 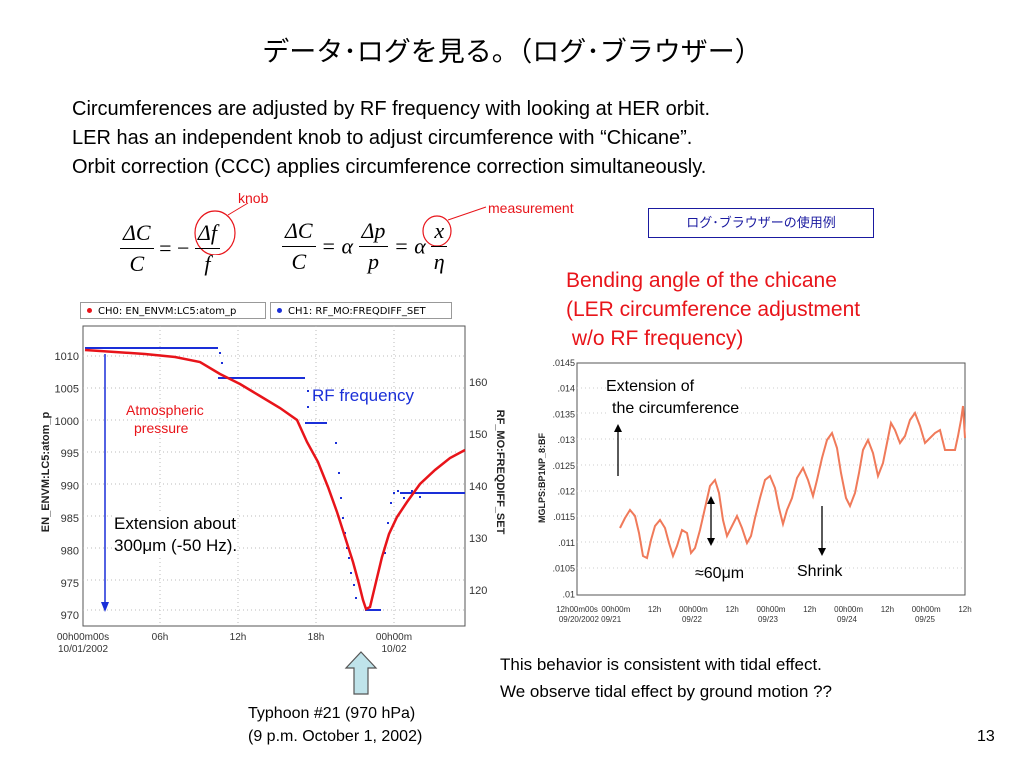 What do you see at coordinates (253, 198) in the screenshot?
I see `knob-label: knob` at bounding box center [253, 198].